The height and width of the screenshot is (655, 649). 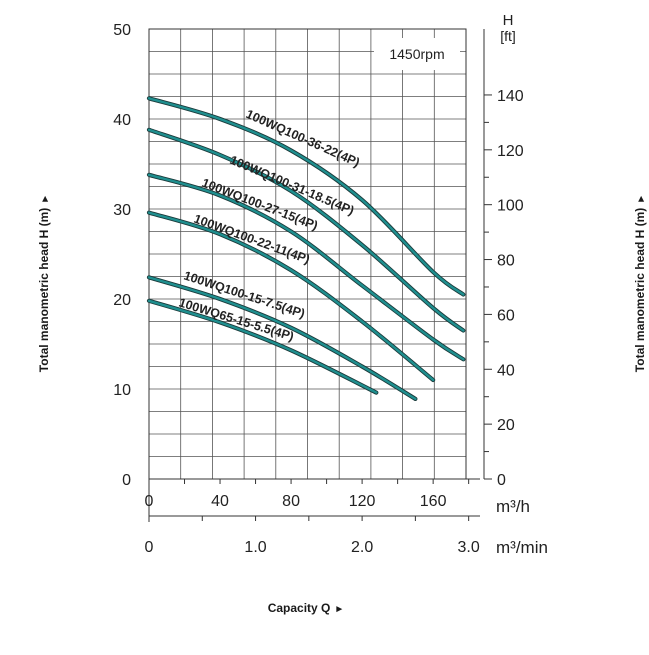 What do you see at coordinates (469, 547) in the screenshot?
I see `x-m3min-tick-label: 3.0` at bounding box center [469, 547].